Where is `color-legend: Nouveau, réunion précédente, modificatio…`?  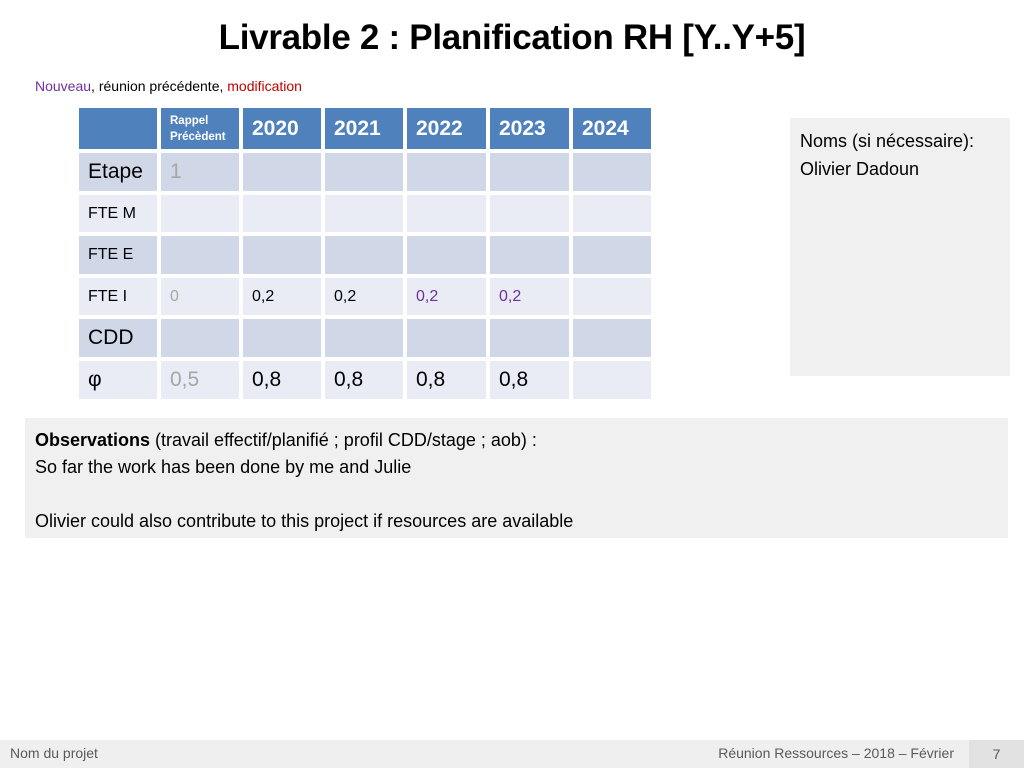
color-legend: Nouveau, réunion précédente, modificatio… is located at coordinates (168, 86).